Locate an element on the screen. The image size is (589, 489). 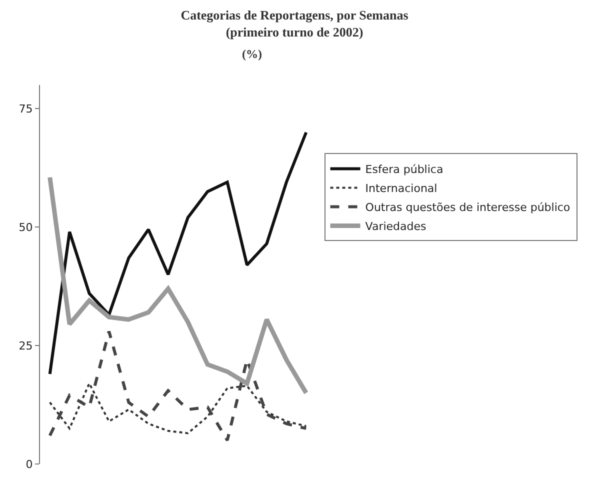
y-tick-label: 50 is located at coordinates (25, 227).